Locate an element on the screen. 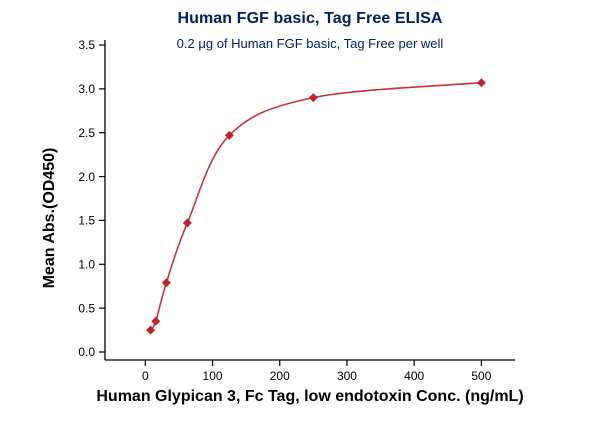 This screenshot has height=421, width=600. chart-title: Human FGF basic, Tag Free ELISA is located at coordinates (310, 18).